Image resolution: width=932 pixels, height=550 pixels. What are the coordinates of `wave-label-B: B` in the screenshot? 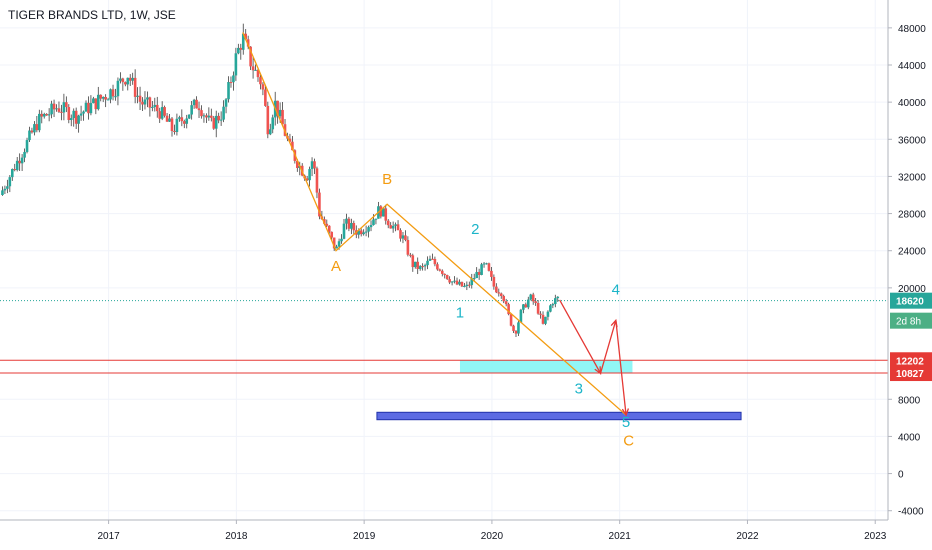 It's located at (387, 179).